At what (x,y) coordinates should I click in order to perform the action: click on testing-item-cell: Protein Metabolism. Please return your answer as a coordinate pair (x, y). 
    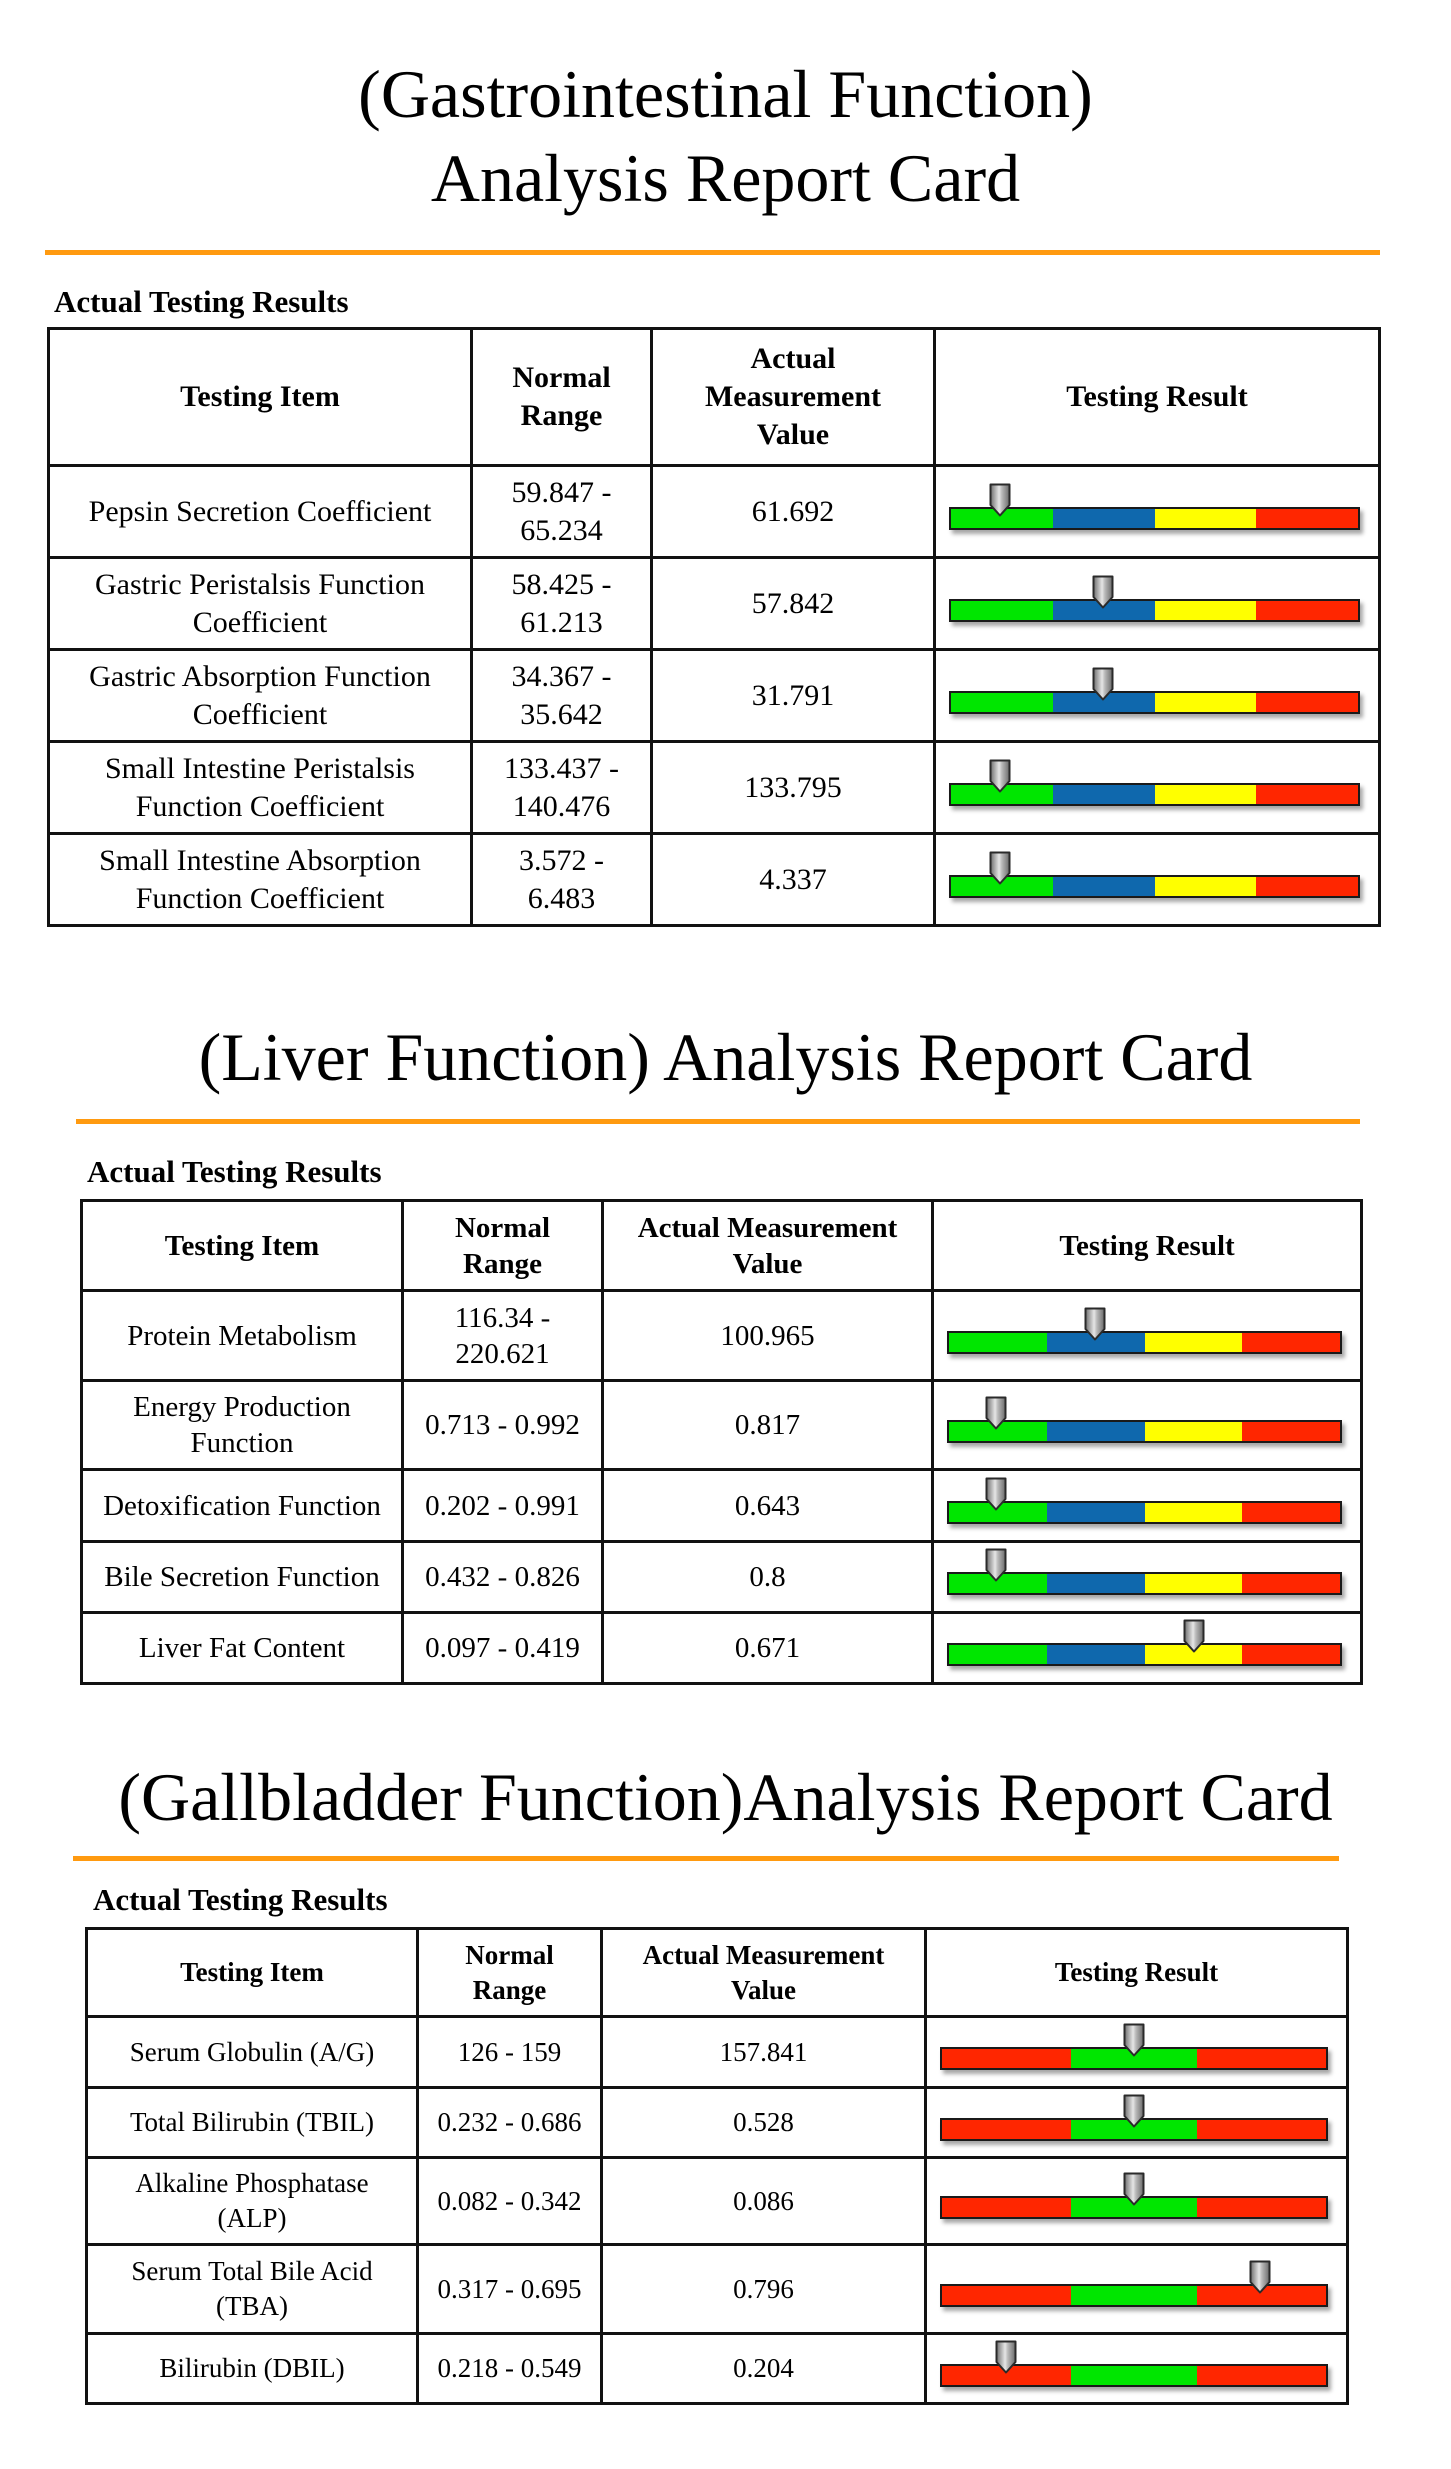
    Looking at the image, I should click on (242, 1335).